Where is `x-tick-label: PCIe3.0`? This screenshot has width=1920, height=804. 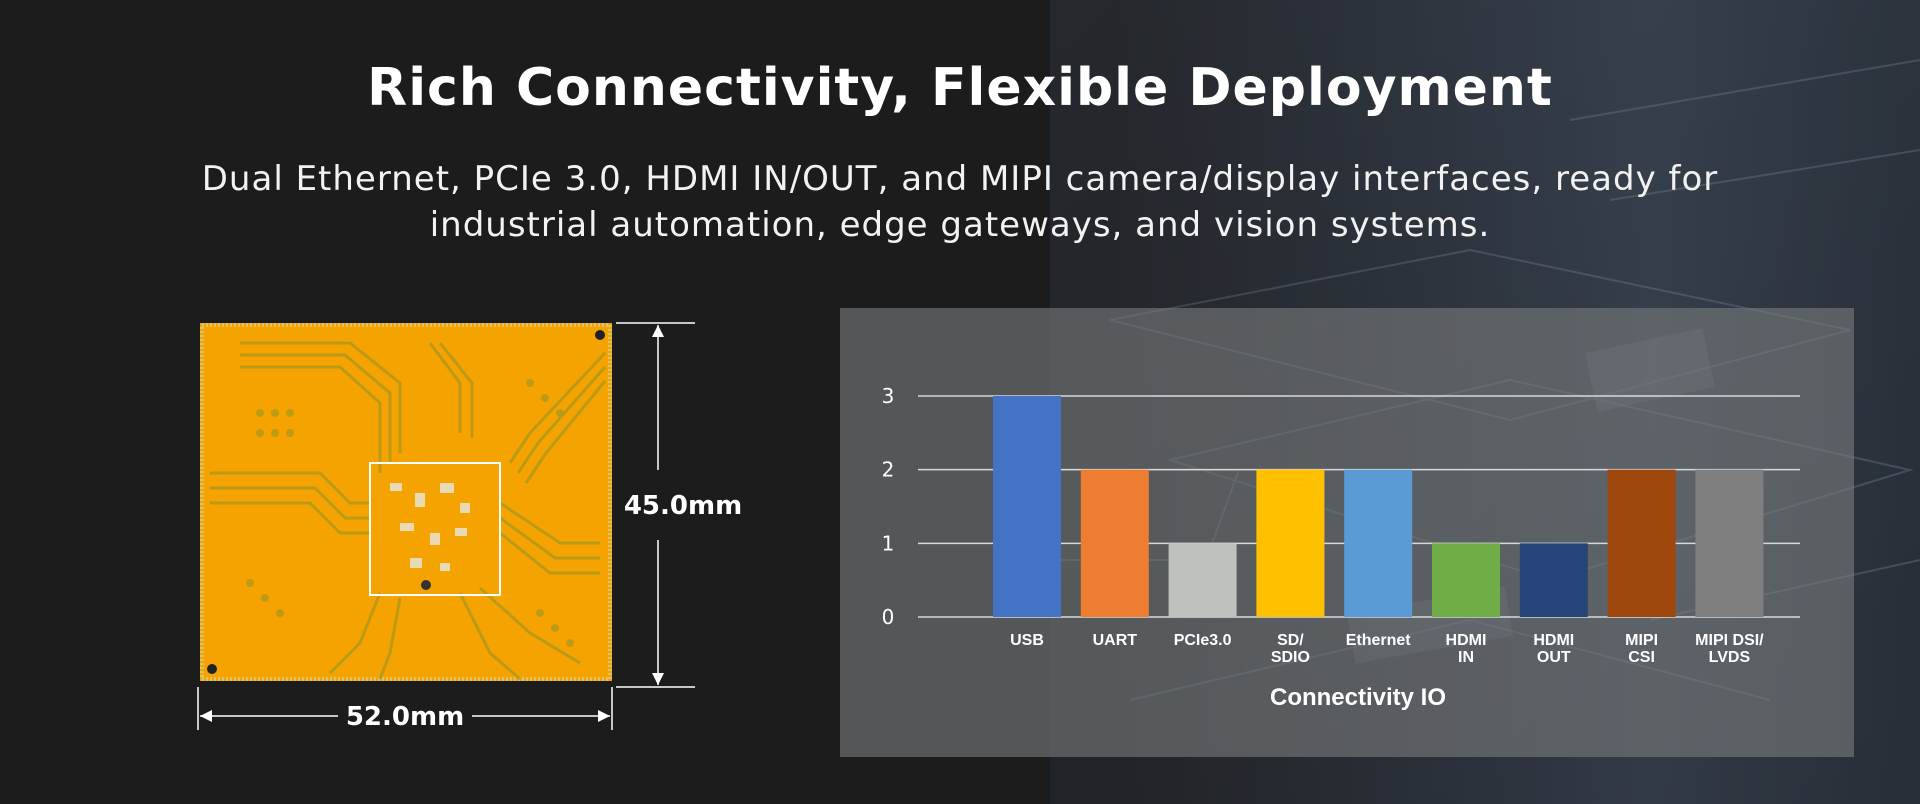
x-tick-label: PCIe3.0 is located at coordinates (1203, 640).